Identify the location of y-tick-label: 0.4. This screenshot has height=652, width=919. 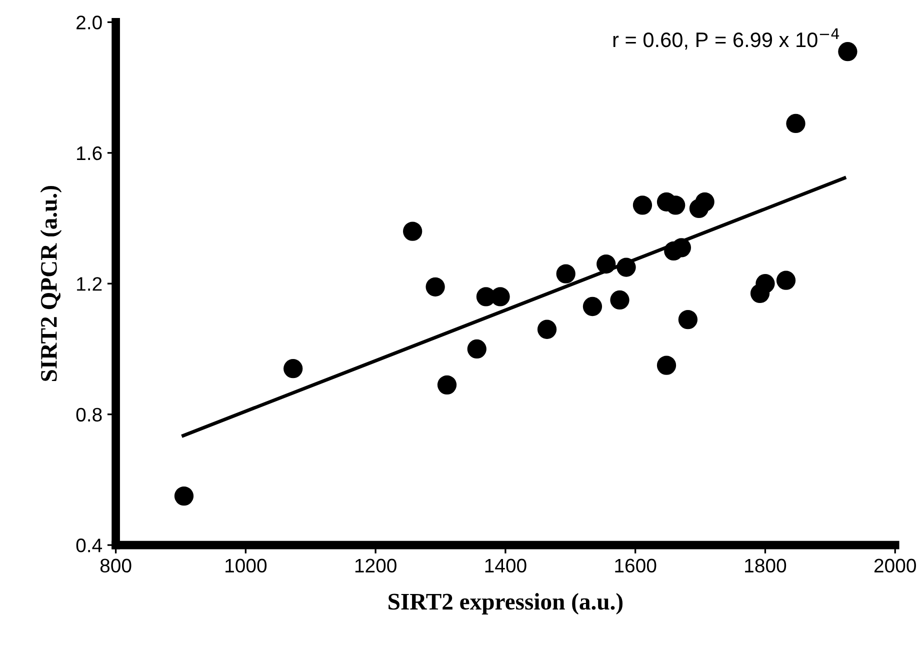
(89, 545).